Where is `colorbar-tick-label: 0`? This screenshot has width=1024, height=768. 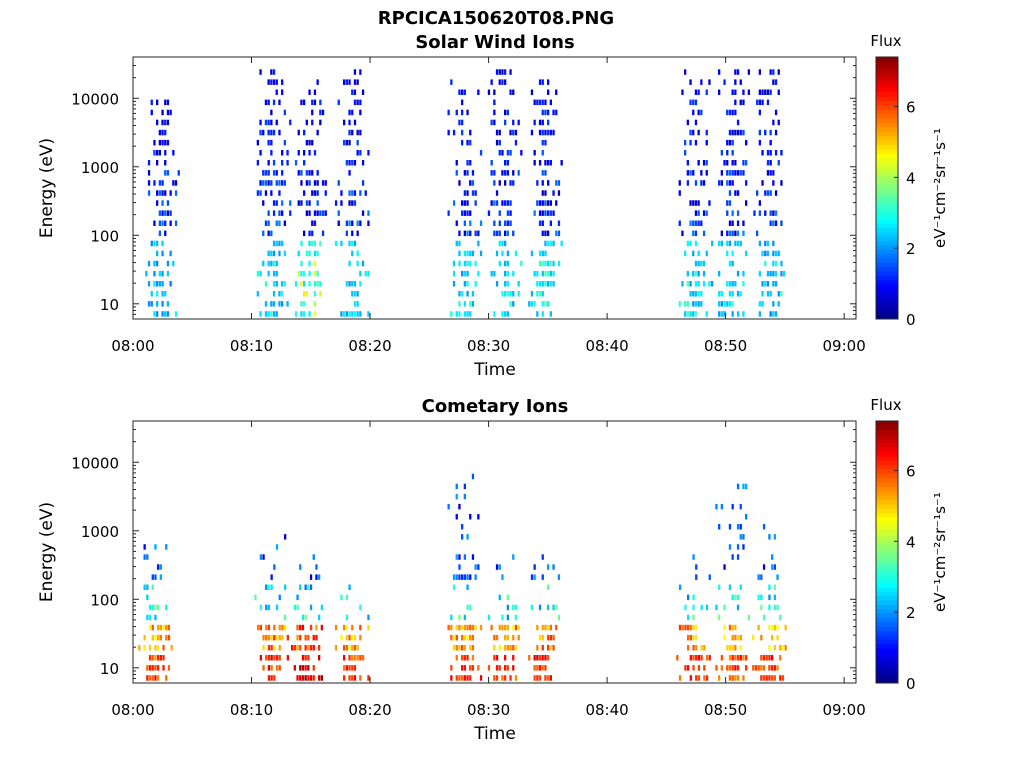 colorbar-tick-label: 0 is located at coordinates (911, 684).